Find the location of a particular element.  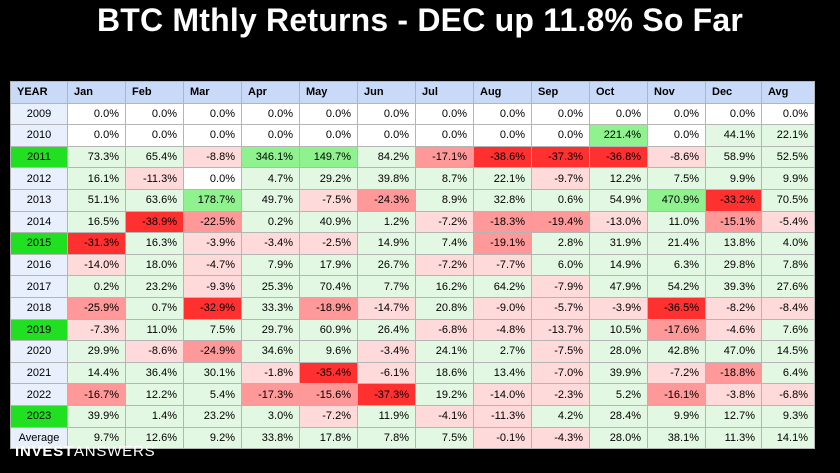

value-cell: 13.4% is located at coordinates (502, 373).